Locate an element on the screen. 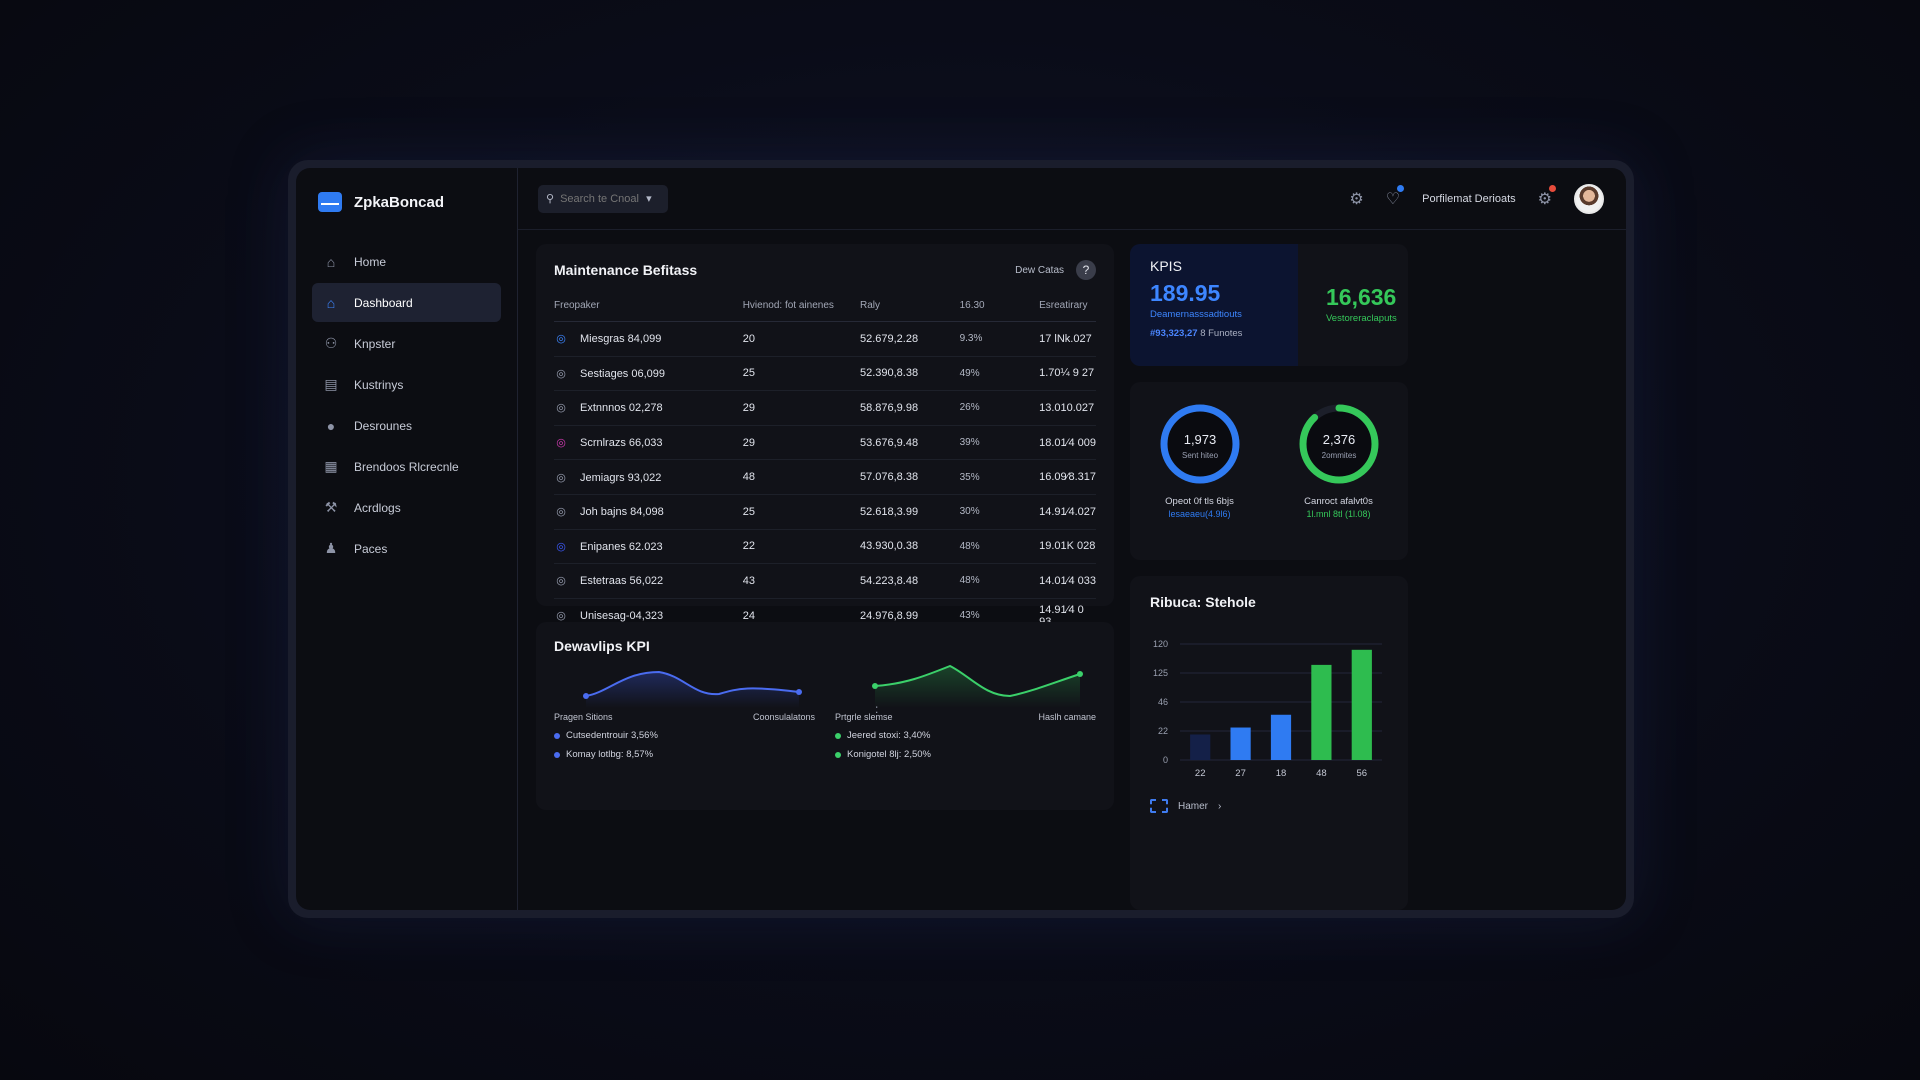 This screenshot has width=1920, height=1080. user-name: Porfilemat Derioats is located at coordinates (1469, 198).